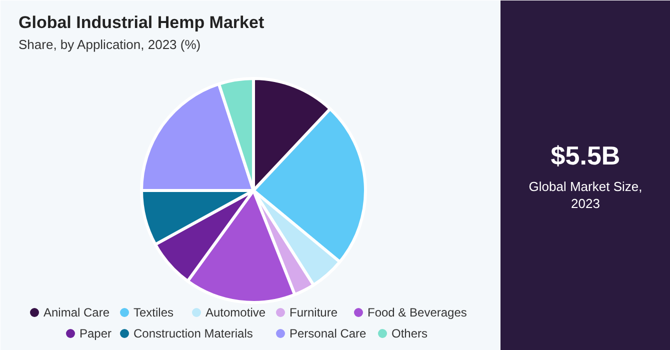 This screenshot has height=350, width=670. I want to click on legend-label: Food & Beverages, so click(417, 313).